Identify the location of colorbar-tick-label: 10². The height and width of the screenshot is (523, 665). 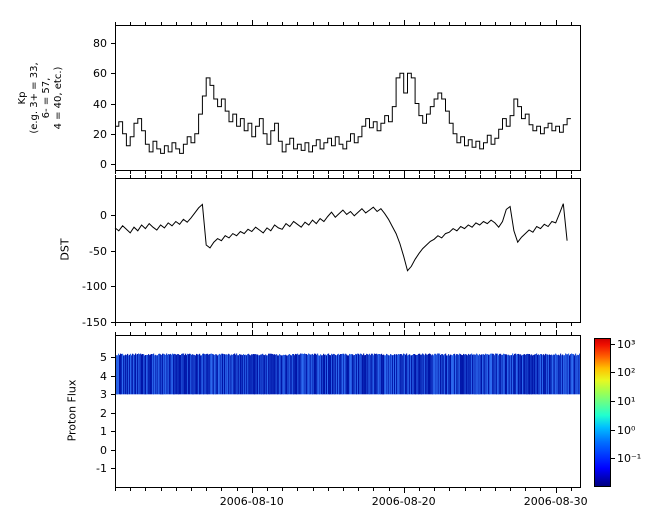
(626, 372).